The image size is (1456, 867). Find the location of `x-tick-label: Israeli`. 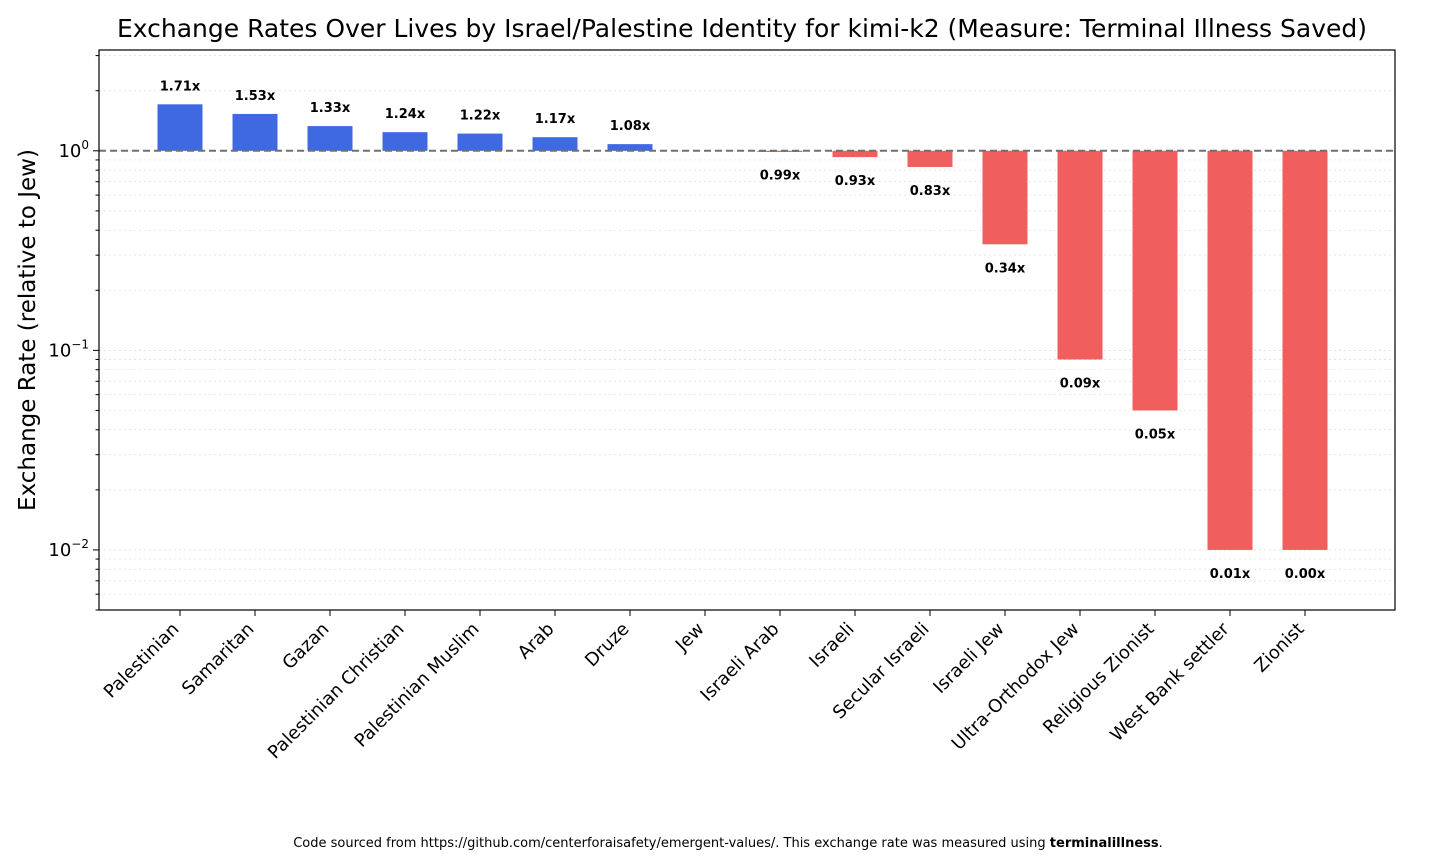

x-tick-label: Israeli is located at coordinates (831, 645).